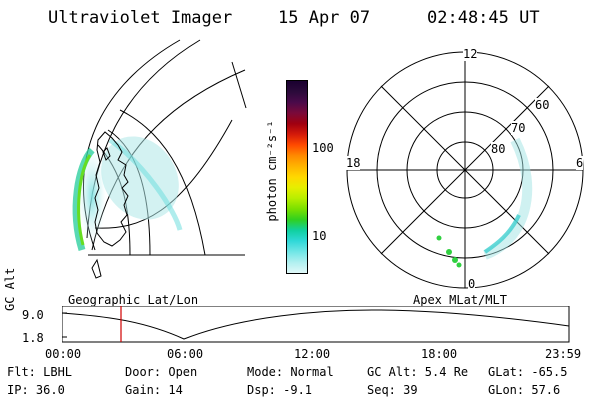 The image size is (600, 400). What do you see at coordinates (353, 163) in the screenshot?
I see `mlt-label-18: 18` at bounding box center [353, 163].